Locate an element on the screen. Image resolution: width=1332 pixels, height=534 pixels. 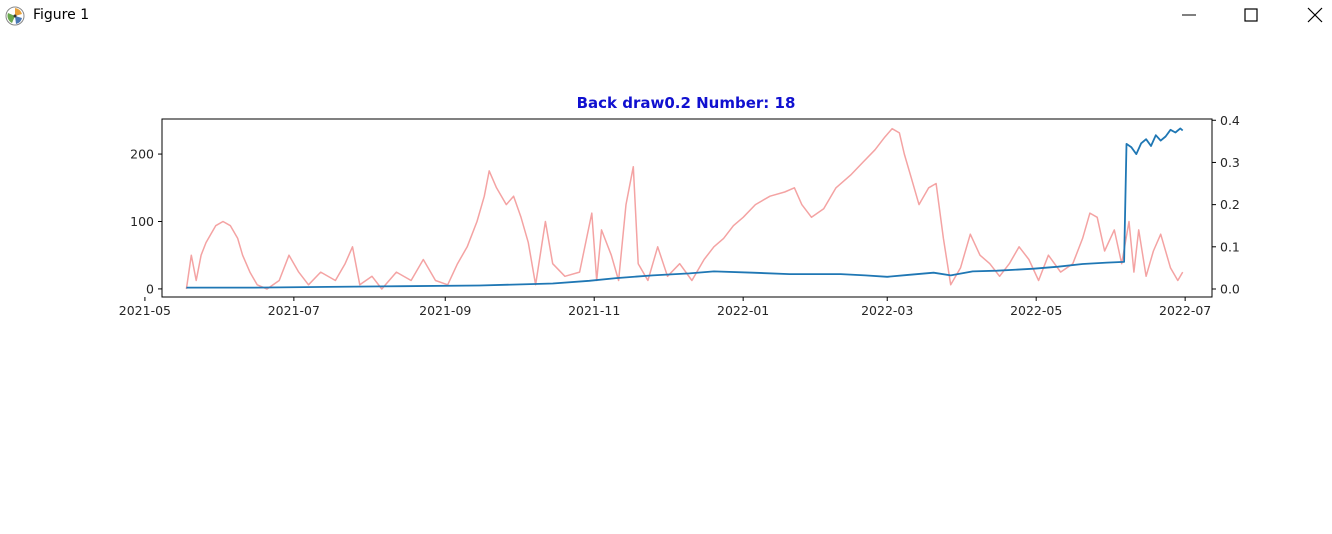
minimize-button is located at coordinates (1189, 15).